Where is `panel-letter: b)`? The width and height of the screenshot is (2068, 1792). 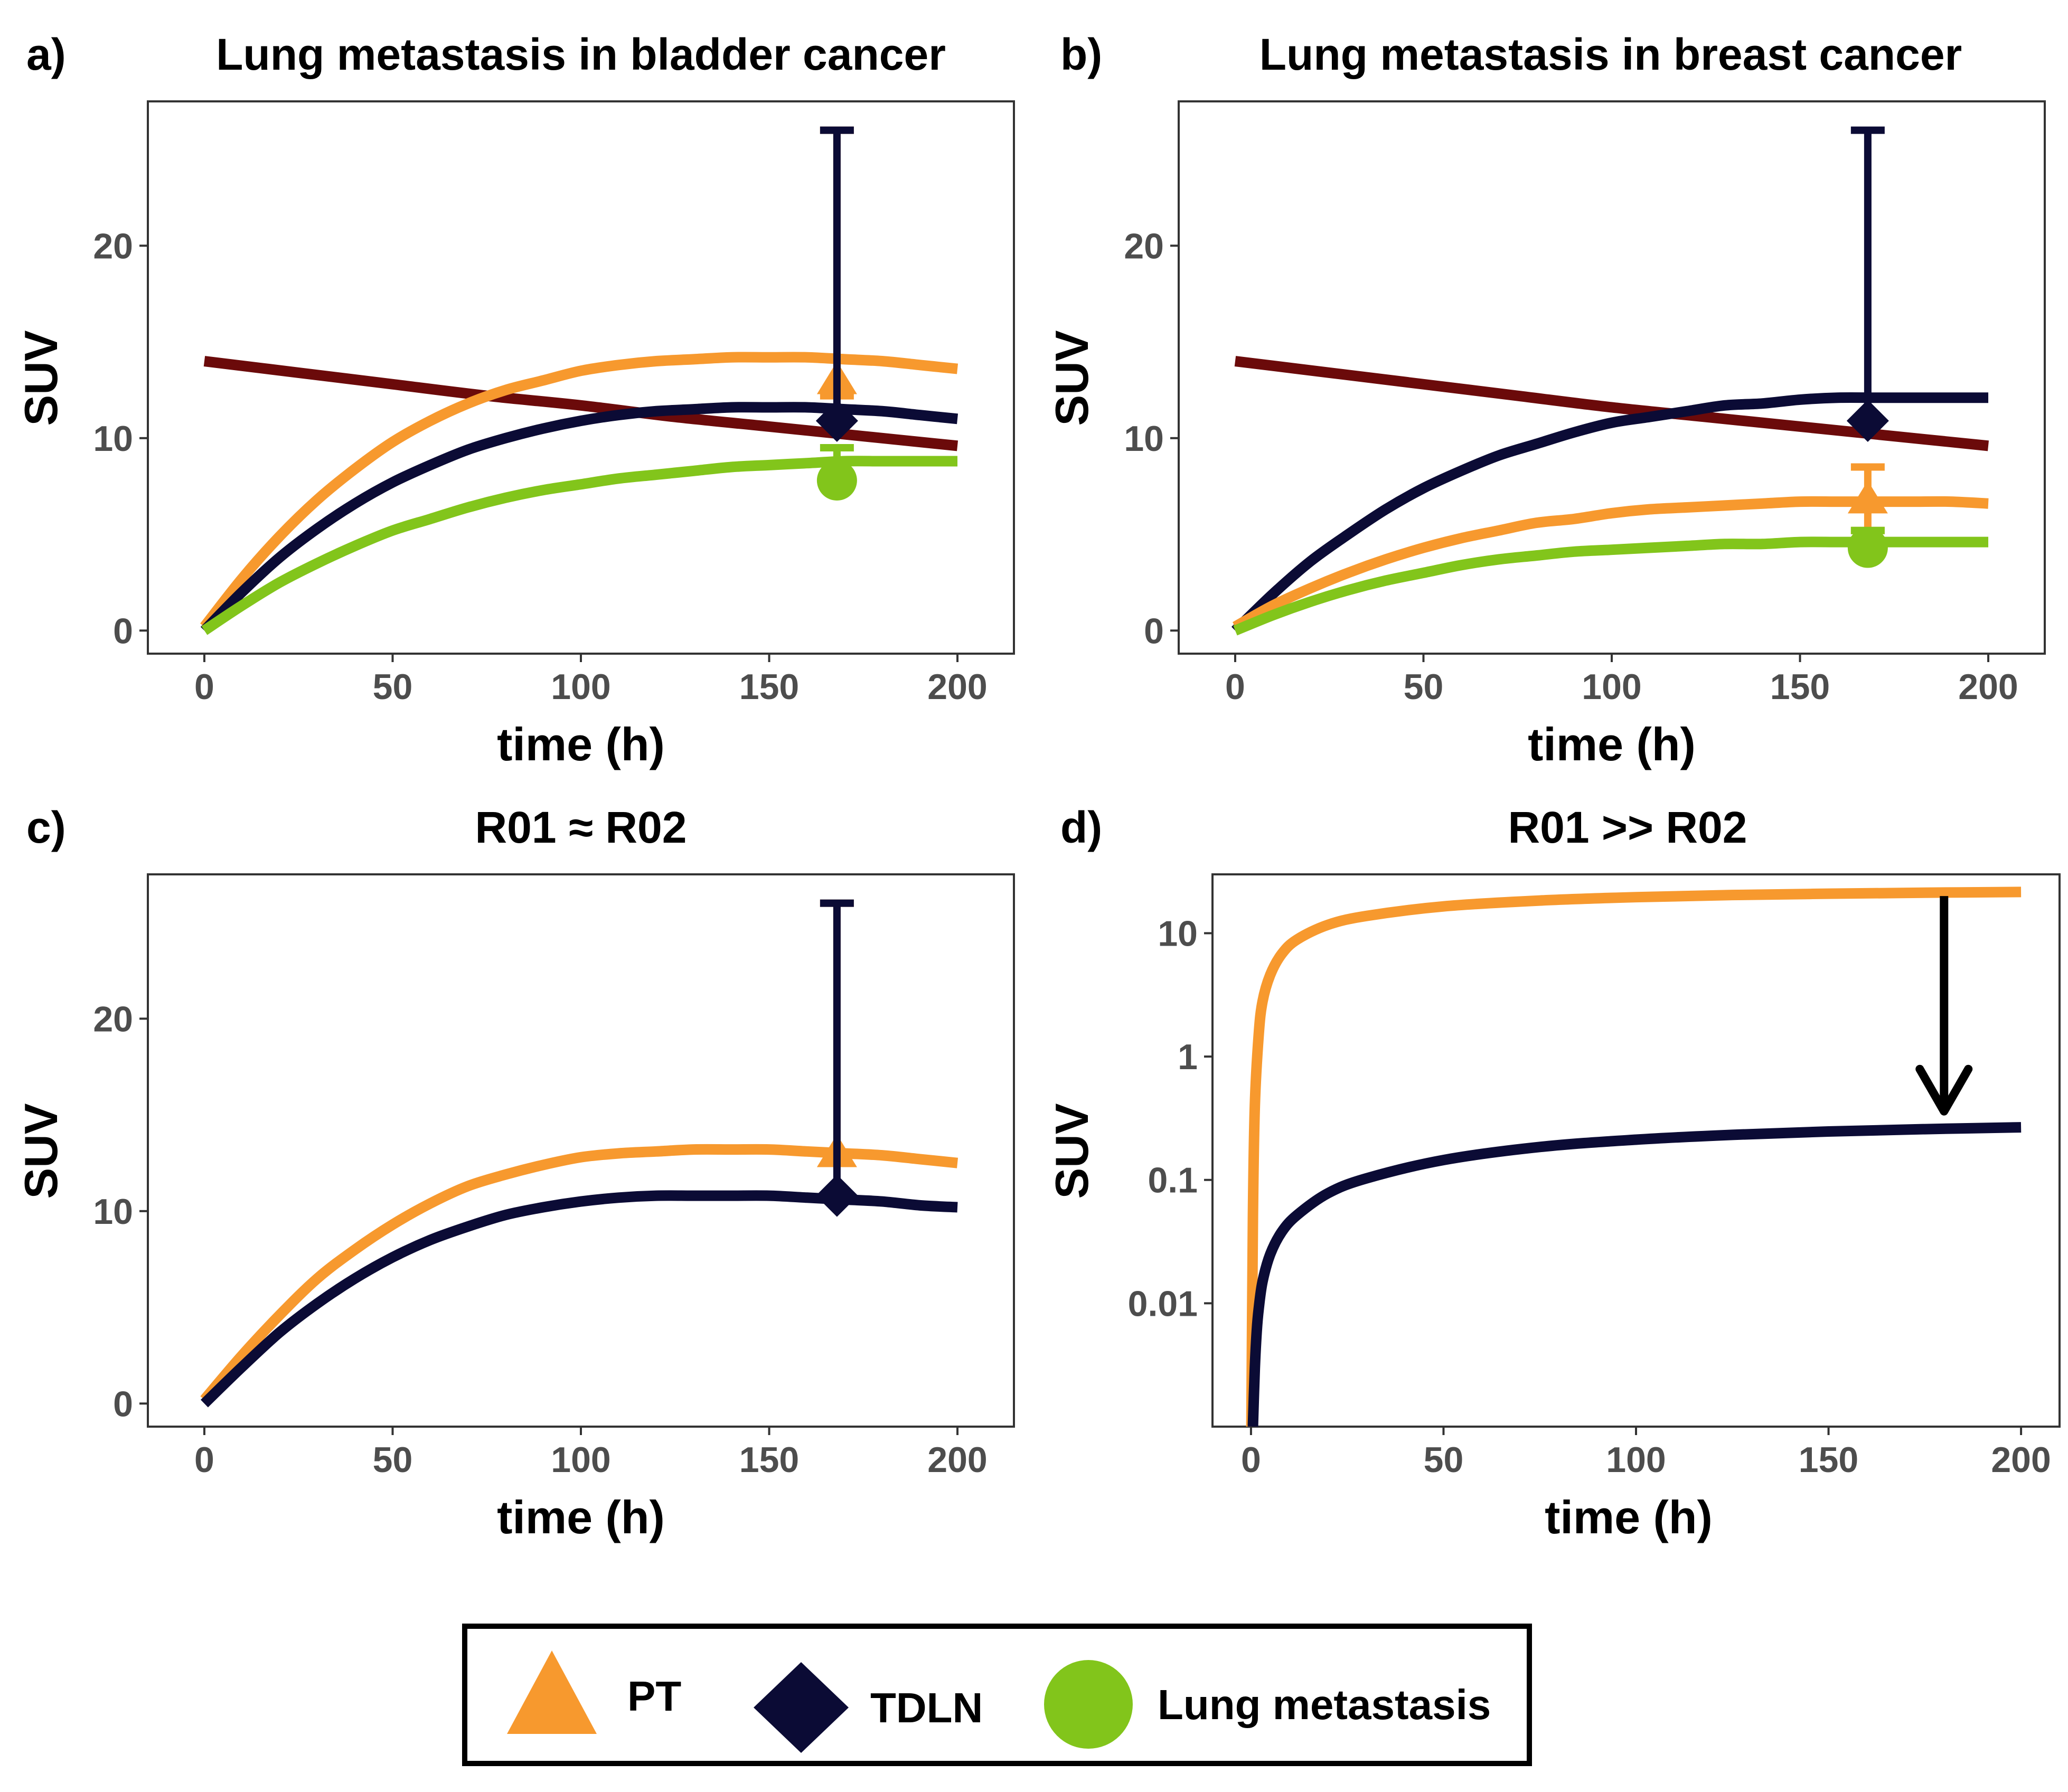 panel-letter: b) is located at coordinates (1081, 54).